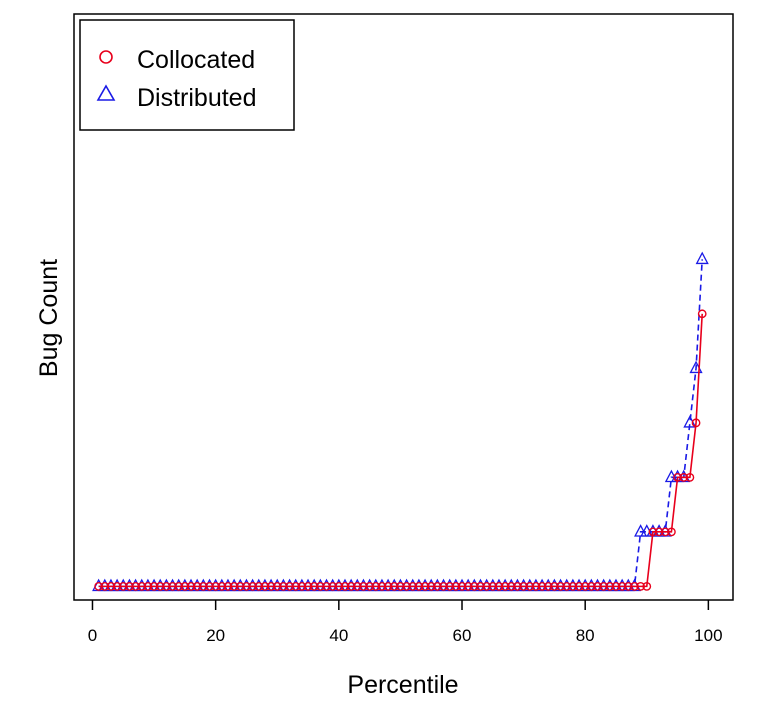 The image size is (778, 703). I want to click on legend: Collocated Distributed, so click(187, 75).